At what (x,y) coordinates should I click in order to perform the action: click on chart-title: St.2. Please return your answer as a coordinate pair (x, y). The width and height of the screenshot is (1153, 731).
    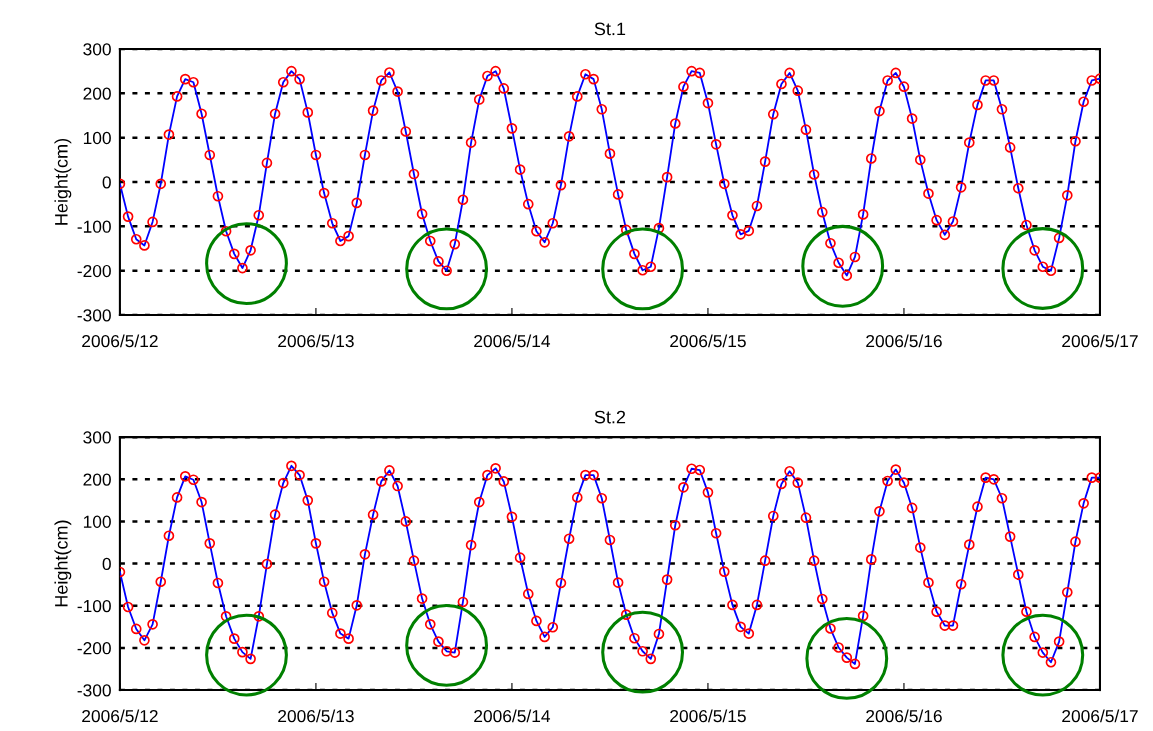
    Looking at the image, I should click on (610, 417).